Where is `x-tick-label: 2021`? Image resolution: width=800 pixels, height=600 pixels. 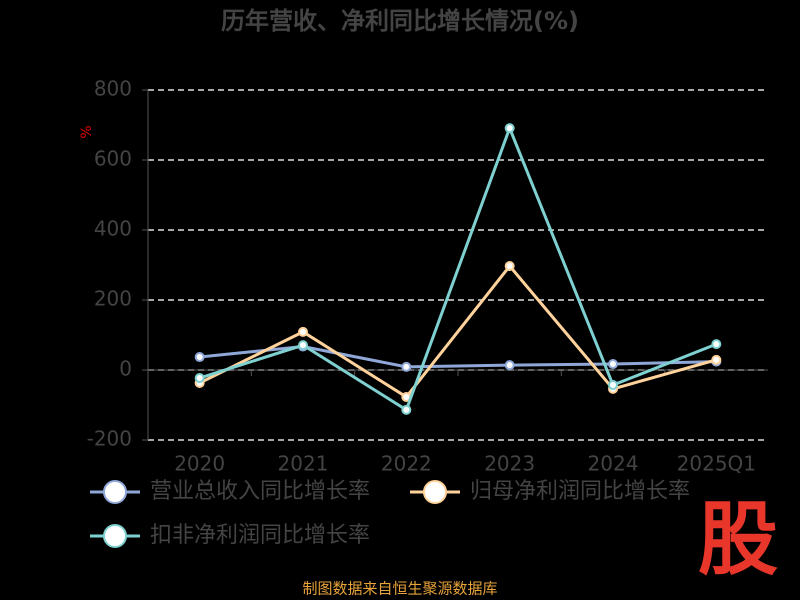 x-tick-label: 2021 is located at coordinates (303, 464).